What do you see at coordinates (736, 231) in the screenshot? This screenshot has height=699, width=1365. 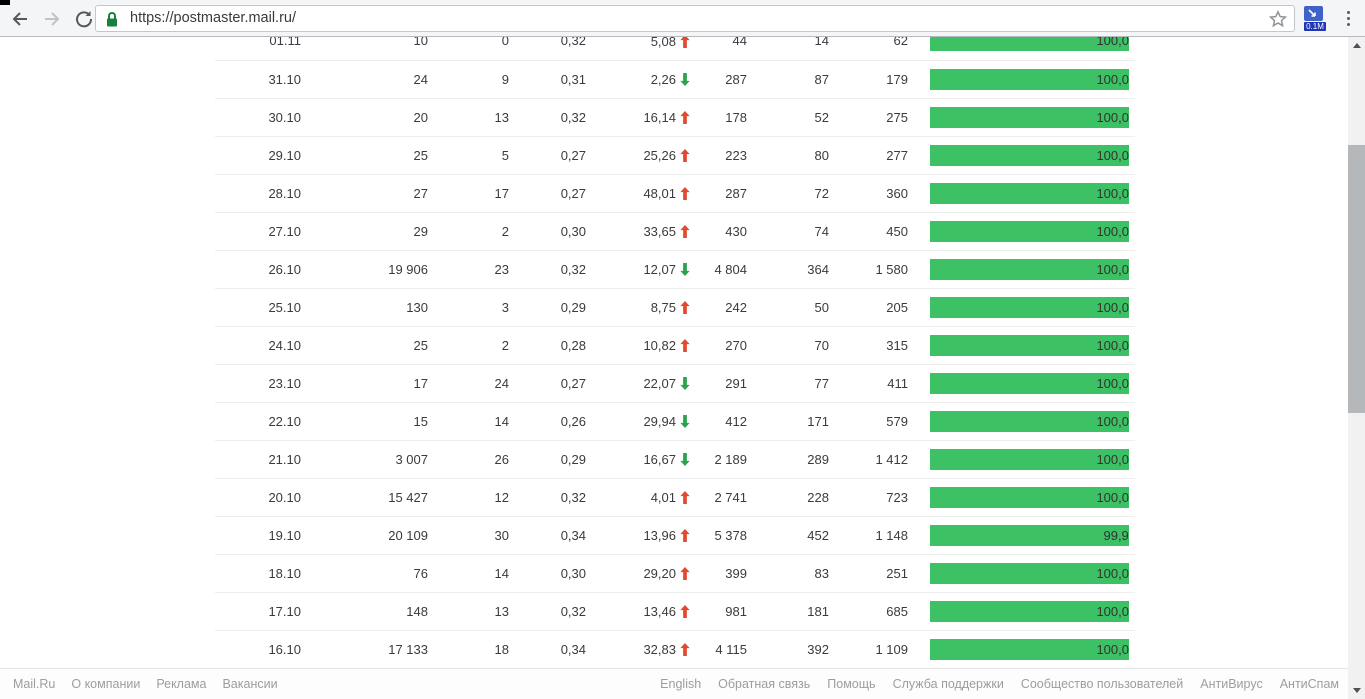 I see `value-cell: 430` at bounding box center [736, 231].